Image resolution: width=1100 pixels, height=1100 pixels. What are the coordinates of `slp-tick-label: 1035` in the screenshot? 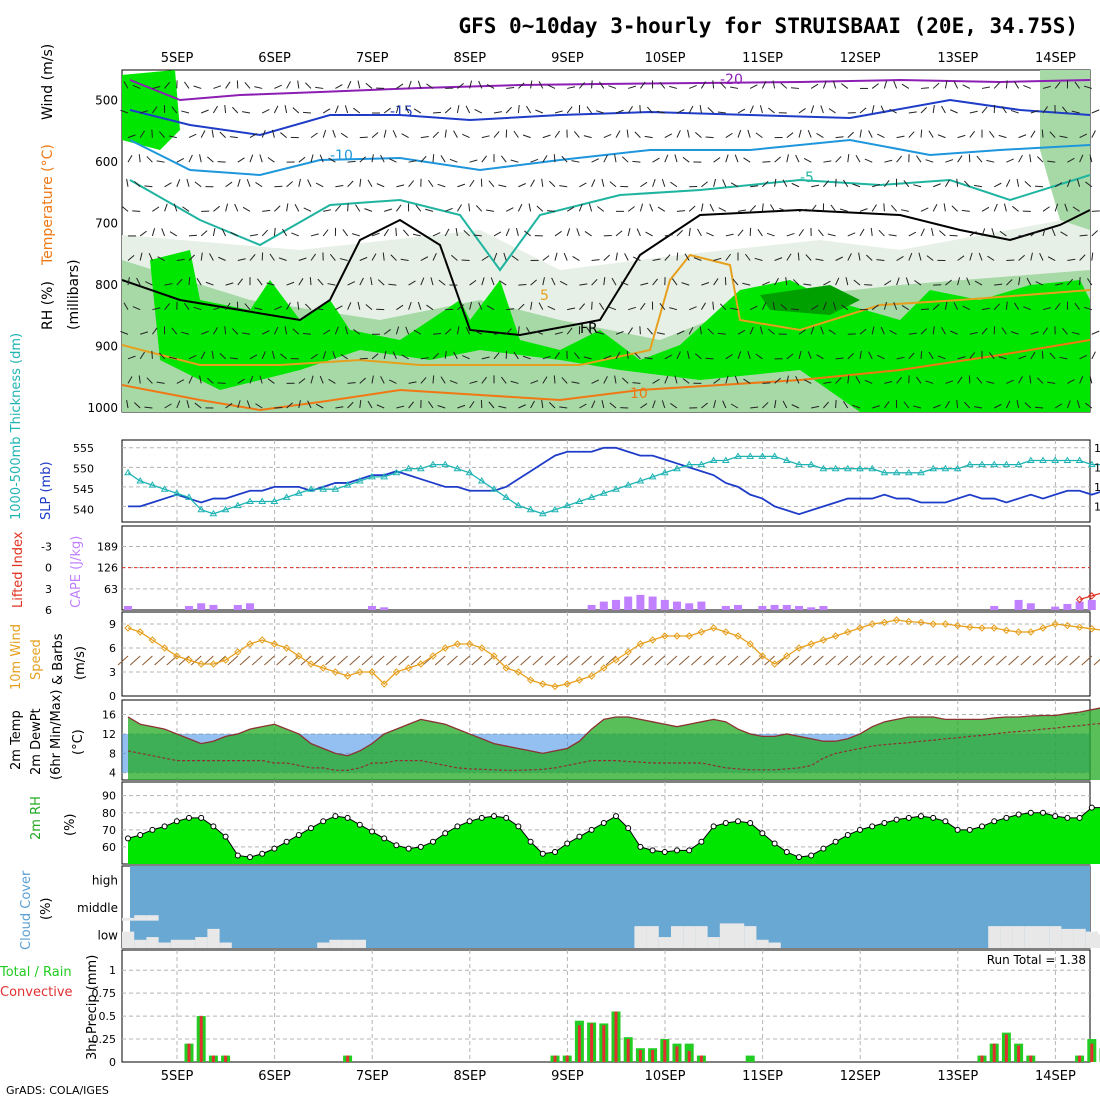 It's located at (1097, 448).